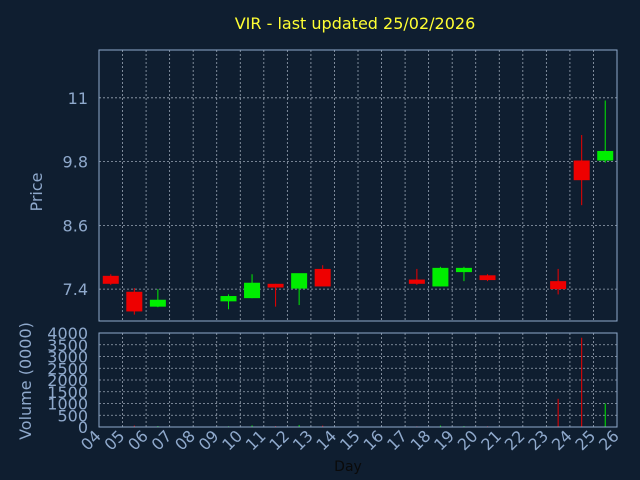 The image size is (640, 480). Describe the element at coordinates (75, 225) in the screenshot. I see `price-tick-label: 8.6` at that location.